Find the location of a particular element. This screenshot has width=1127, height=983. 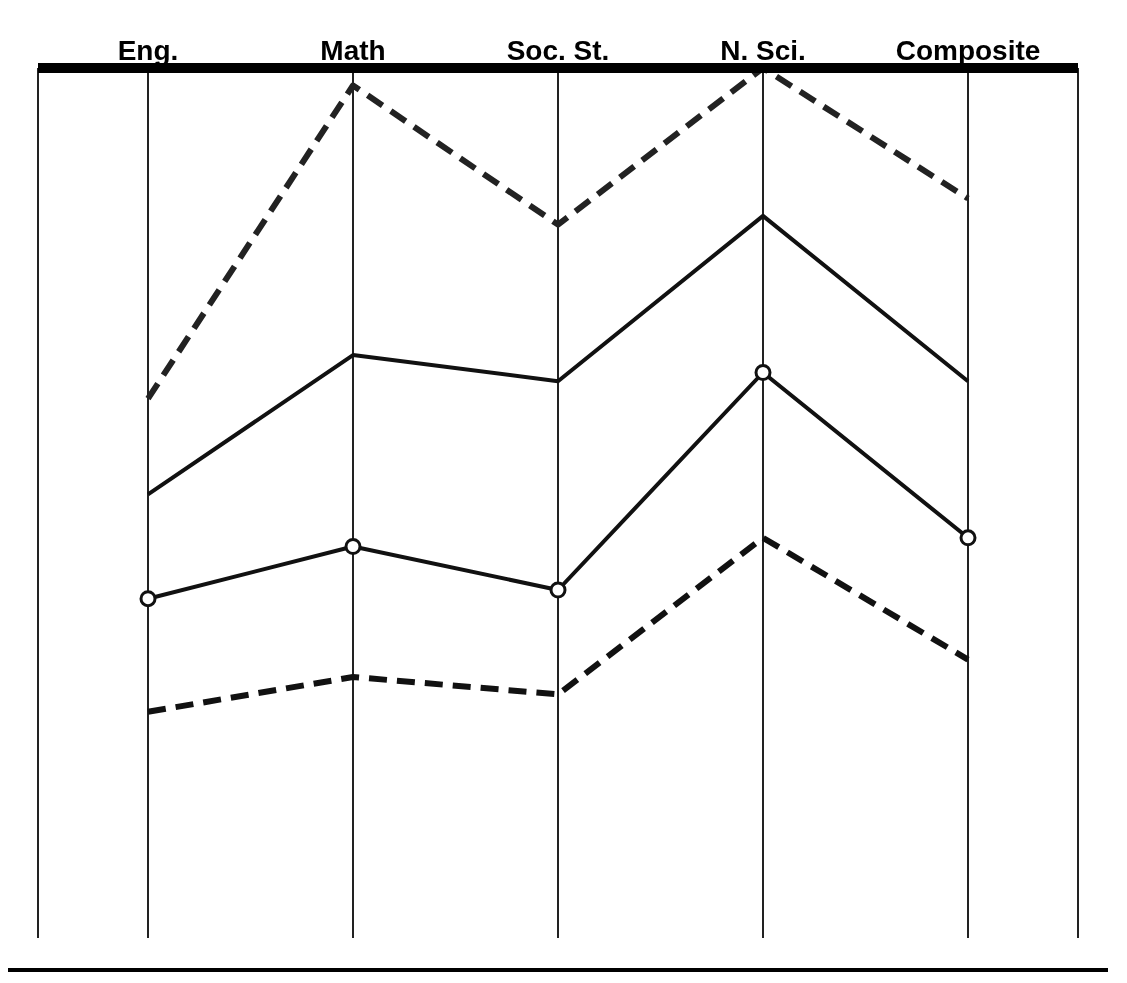

x-tick-label: N. Sci. is located at coordinates (763, 50).